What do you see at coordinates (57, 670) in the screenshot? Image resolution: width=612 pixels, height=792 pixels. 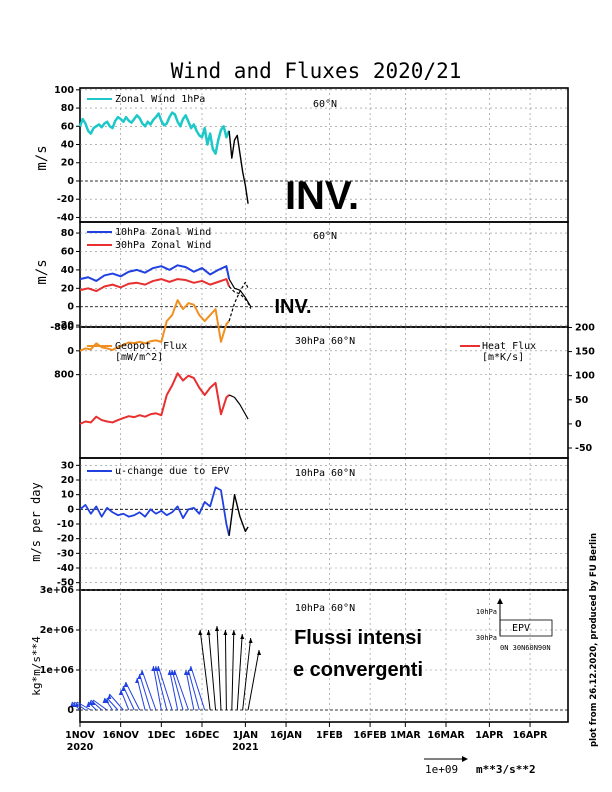 I see `y-tick-label: 1e+06` at bounding box center [57, 670].